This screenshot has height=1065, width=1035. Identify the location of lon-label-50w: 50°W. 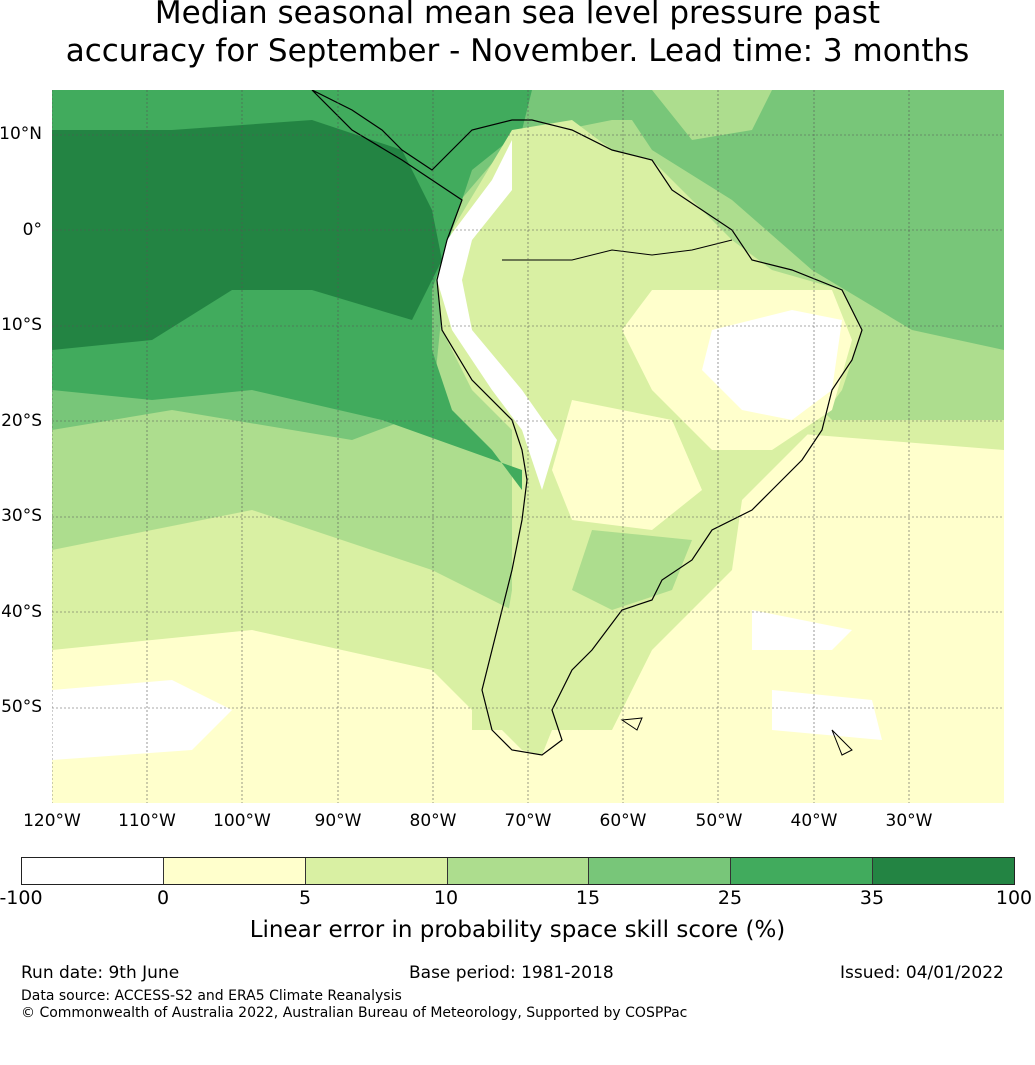
(719, 821).